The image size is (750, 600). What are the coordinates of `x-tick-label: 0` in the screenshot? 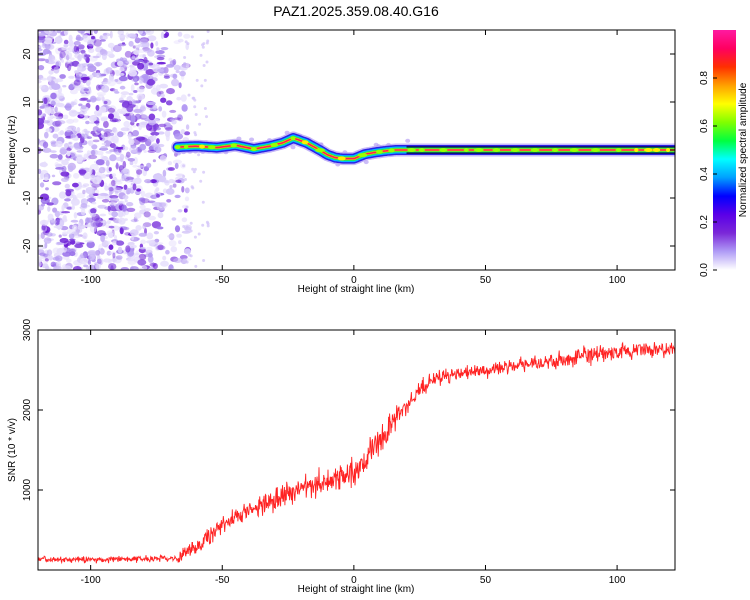 It's located at (354, 580).